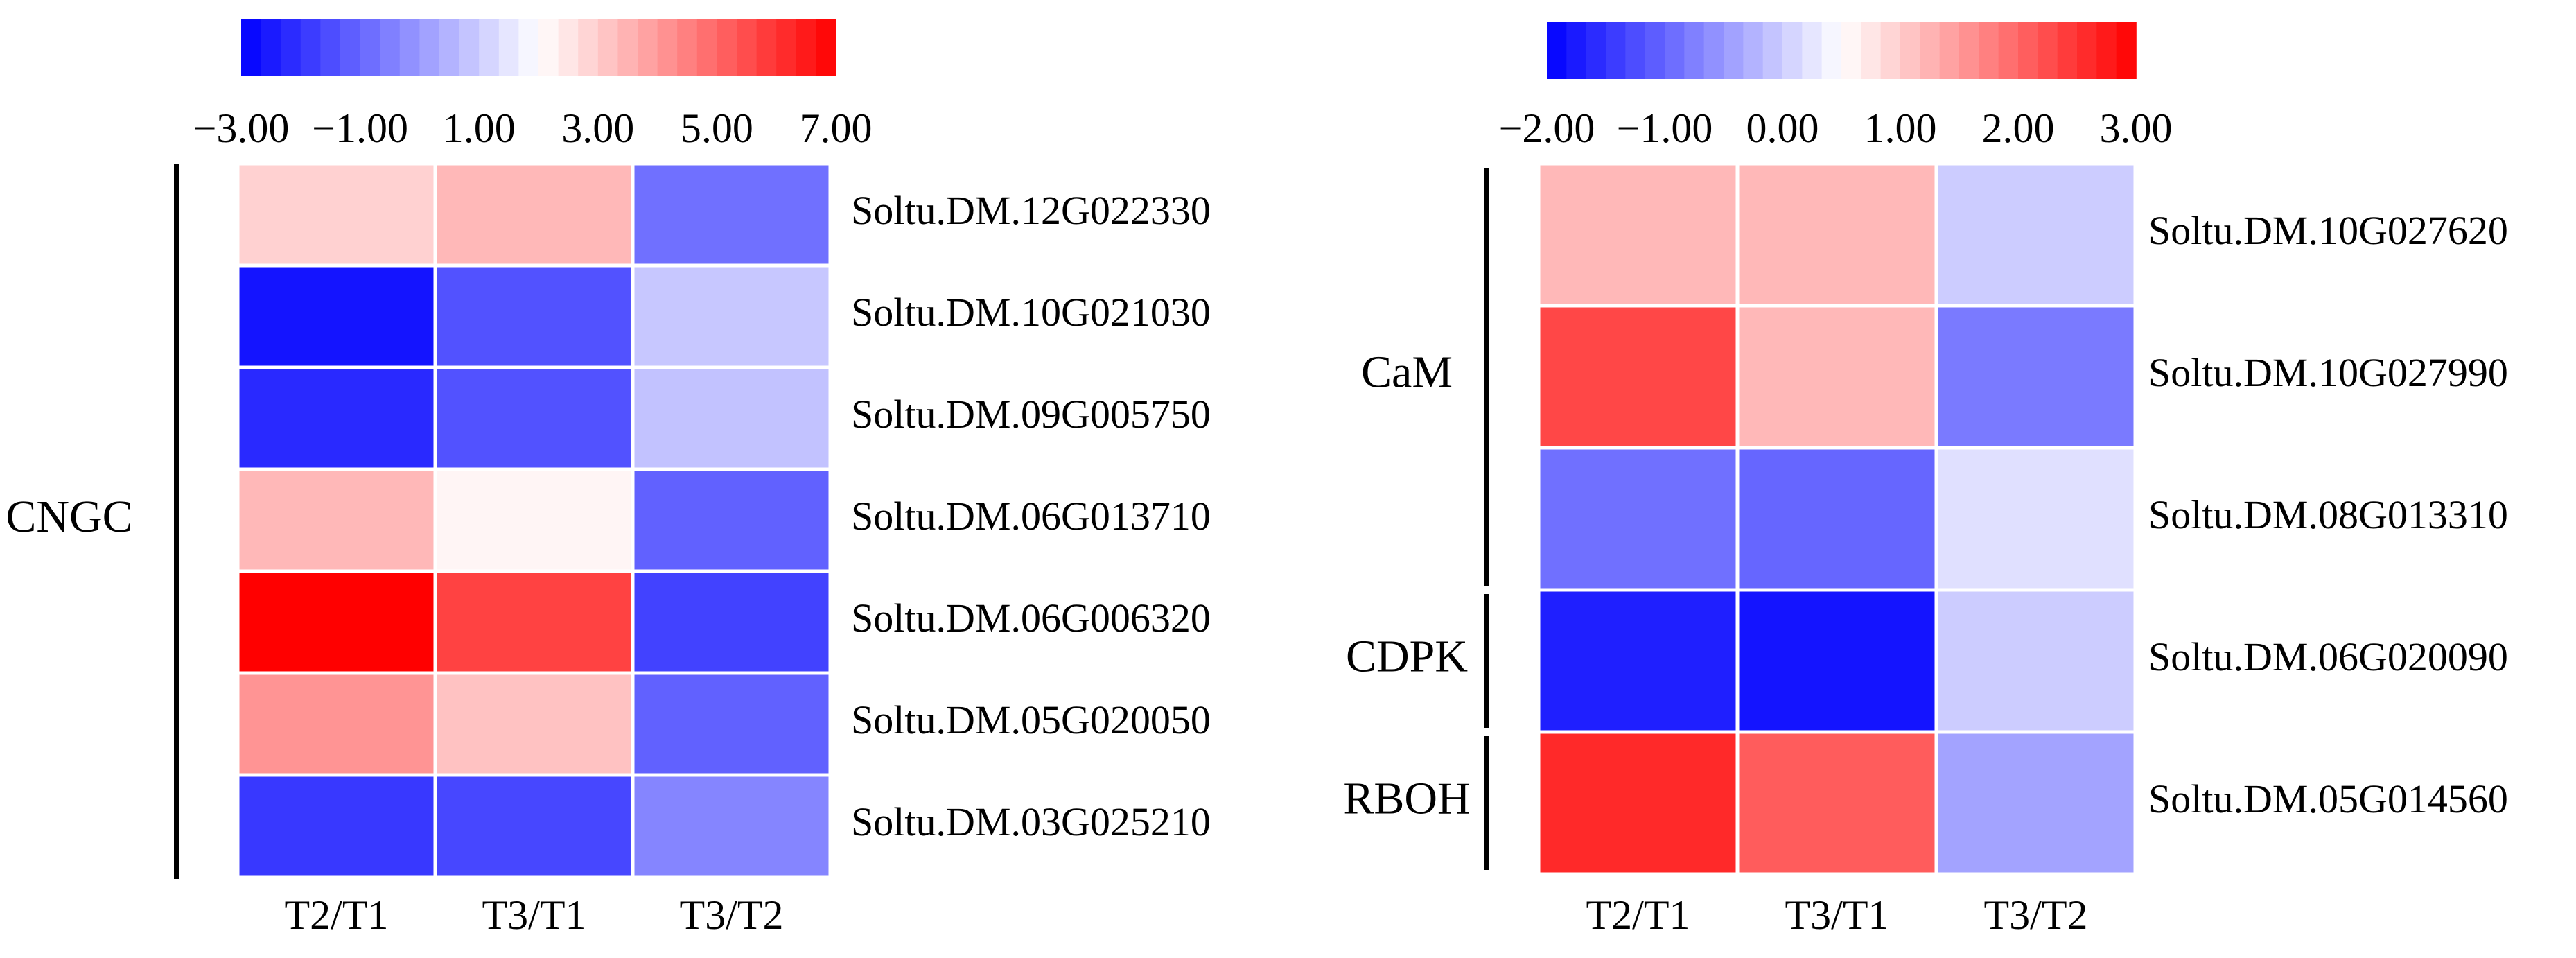 The width and height of the screenshot is (2576, 958). Describe the element at coordinates (836, 128) in the screenshot. I see `colorbar-tick-label: 7.00` at that location.